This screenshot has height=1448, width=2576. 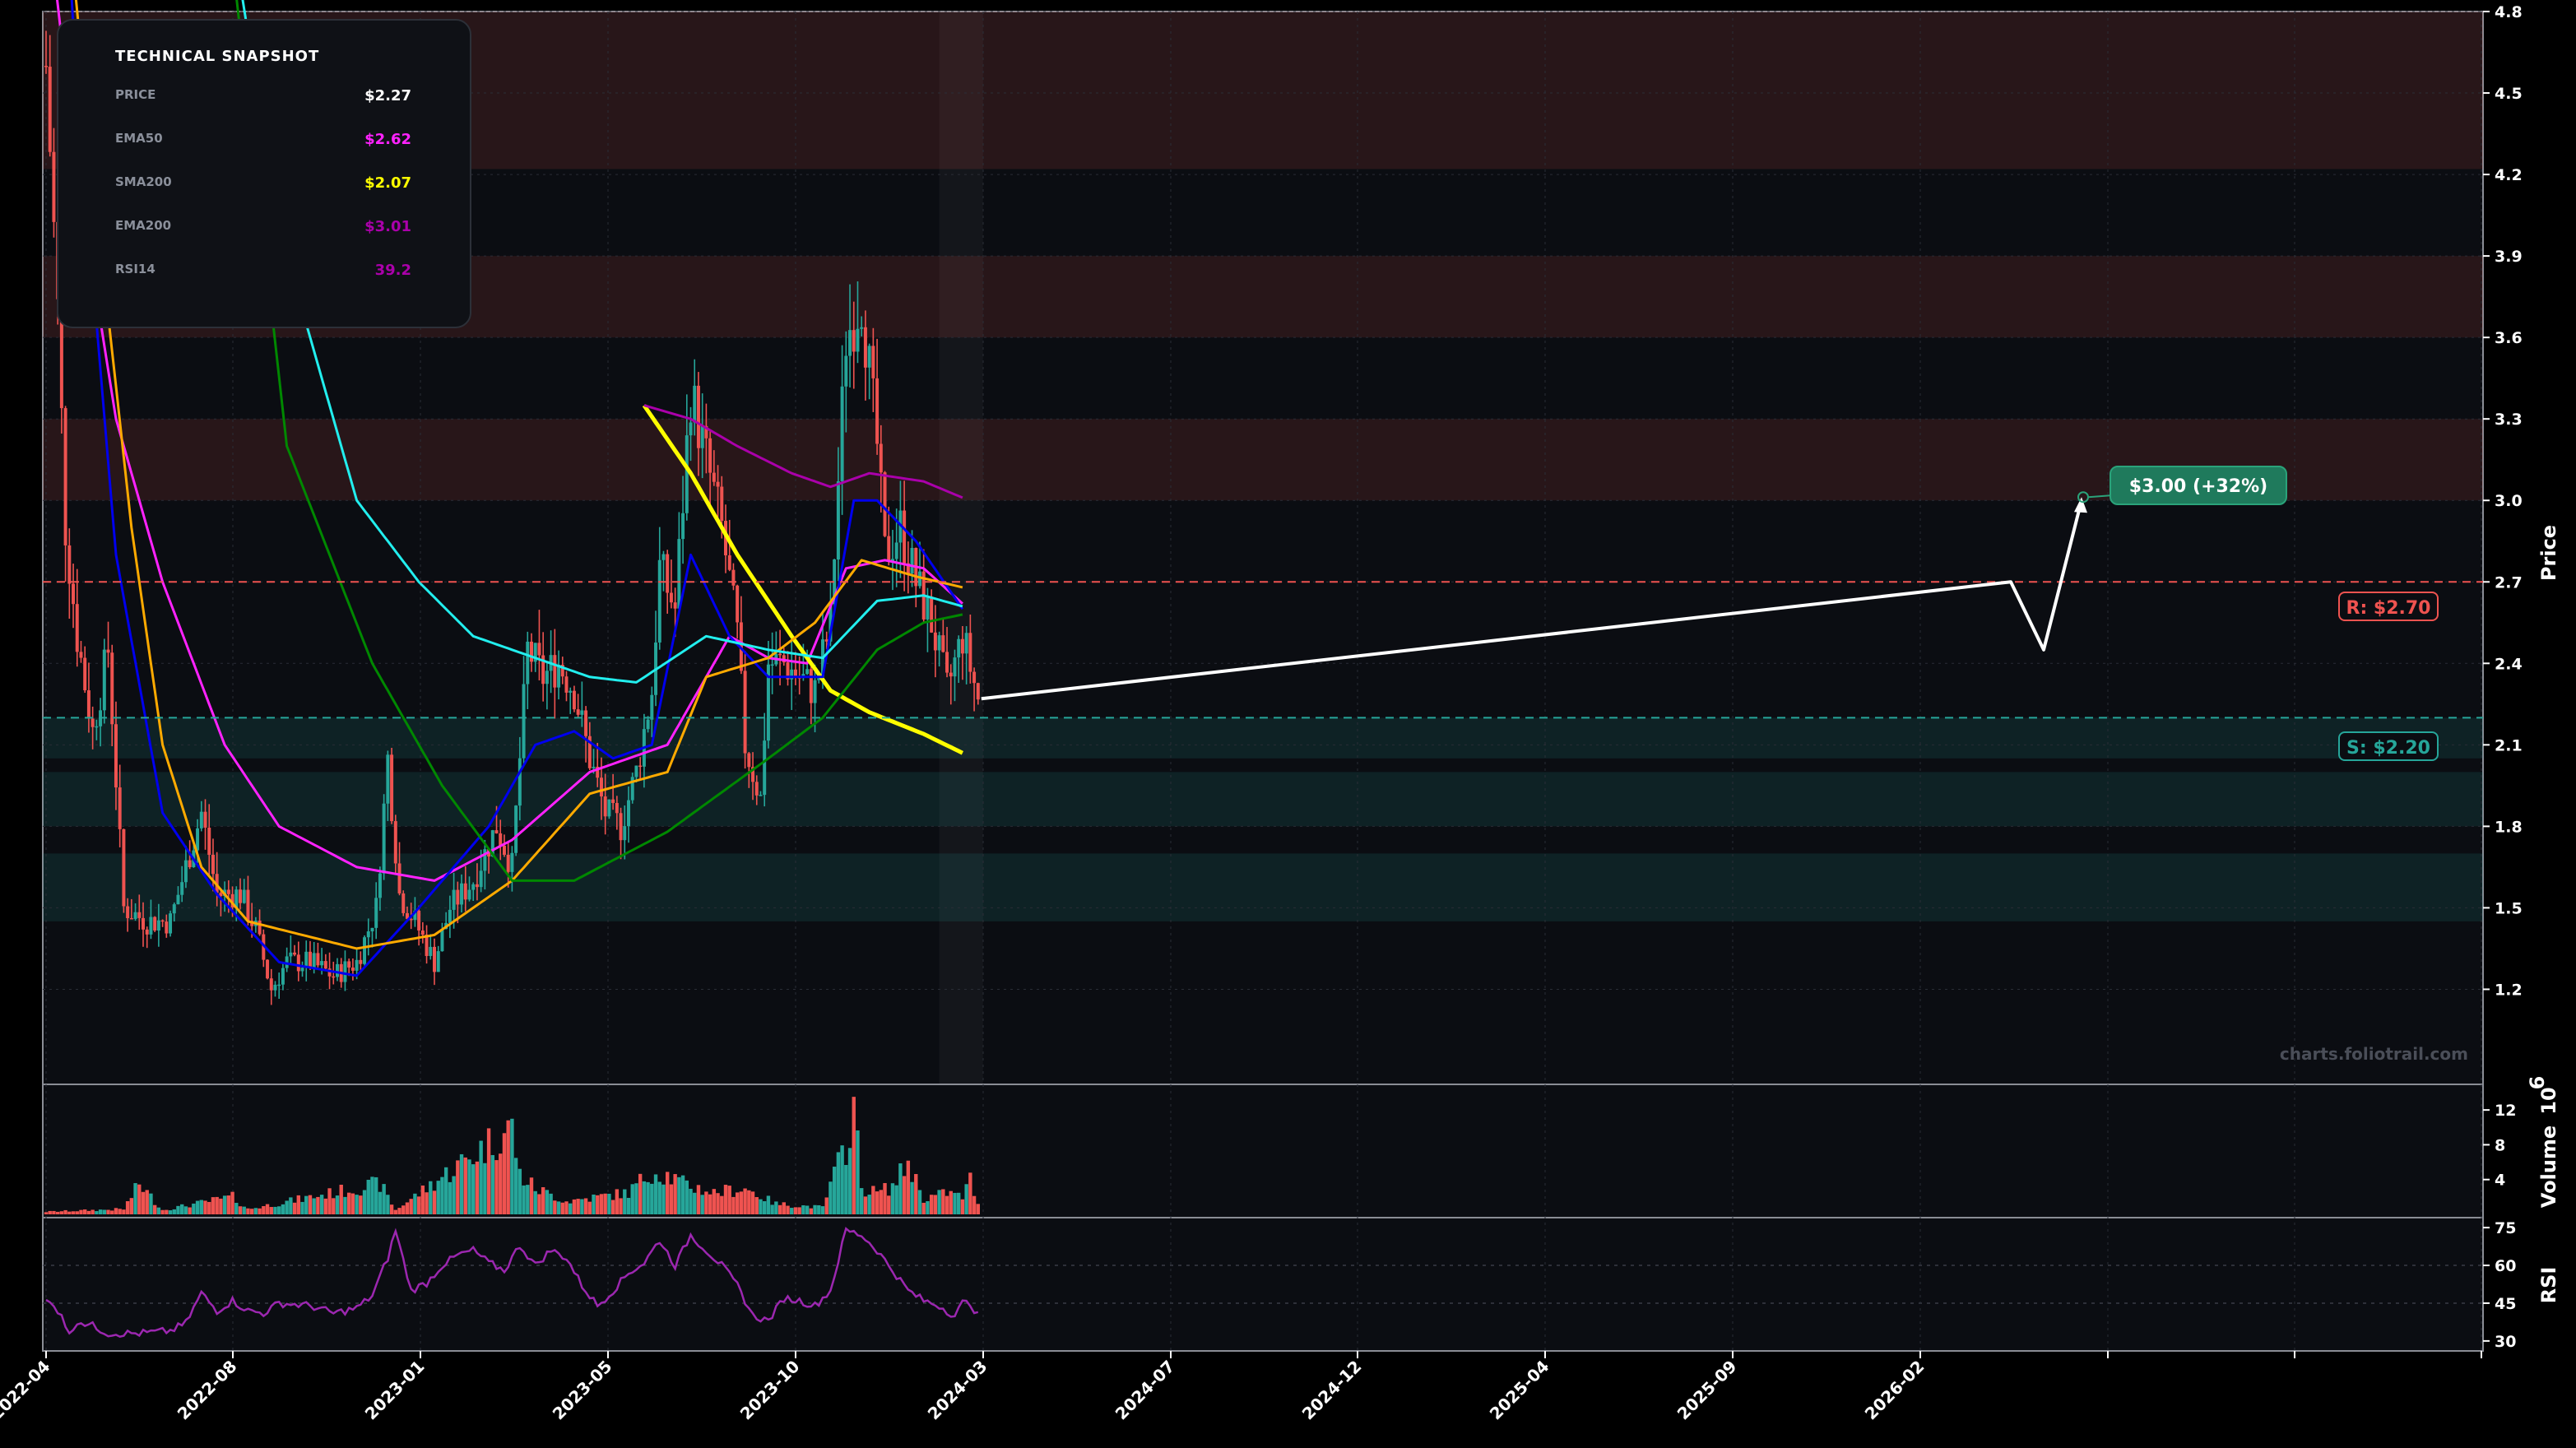 What do you see at coordinates (1548, 596) in the screenshot?
I see `price-projection` at bounding box center [1548, 596].